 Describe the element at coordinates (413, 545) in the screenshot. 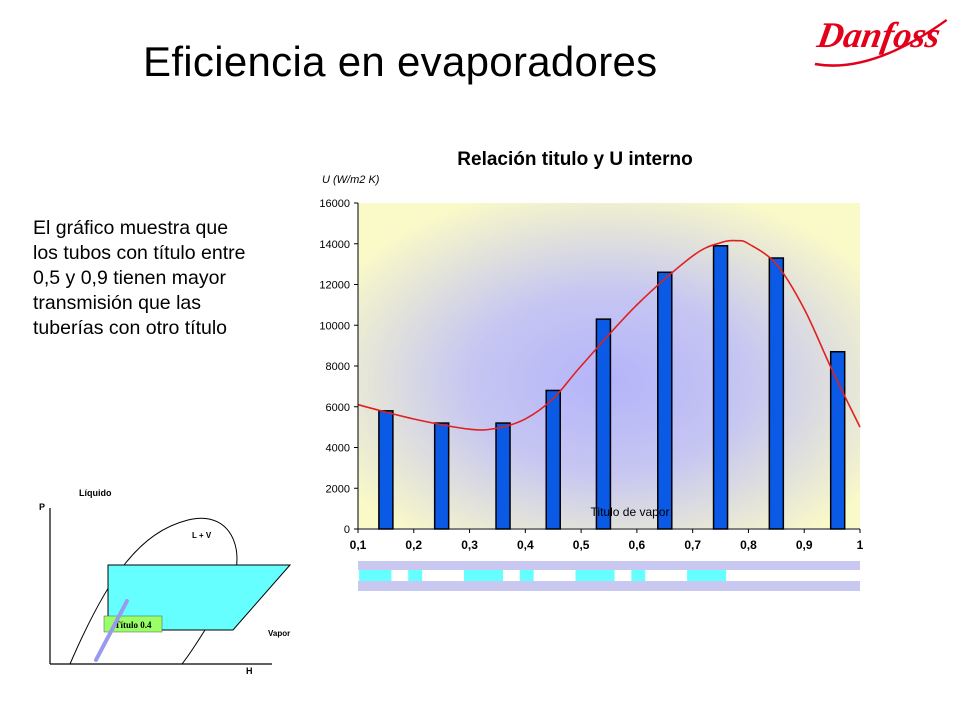

I see `x-tick-label: 0,2` at that location.